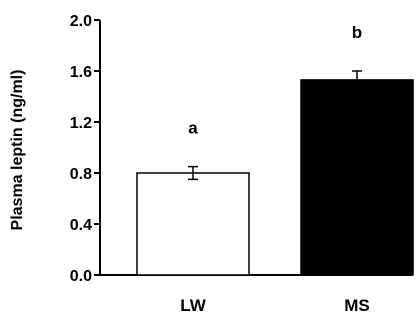  What do you see at coordinates (81, 225) in the screenshot?
I see `y-tick-label: 0.4` at bounding box center [81, 225].